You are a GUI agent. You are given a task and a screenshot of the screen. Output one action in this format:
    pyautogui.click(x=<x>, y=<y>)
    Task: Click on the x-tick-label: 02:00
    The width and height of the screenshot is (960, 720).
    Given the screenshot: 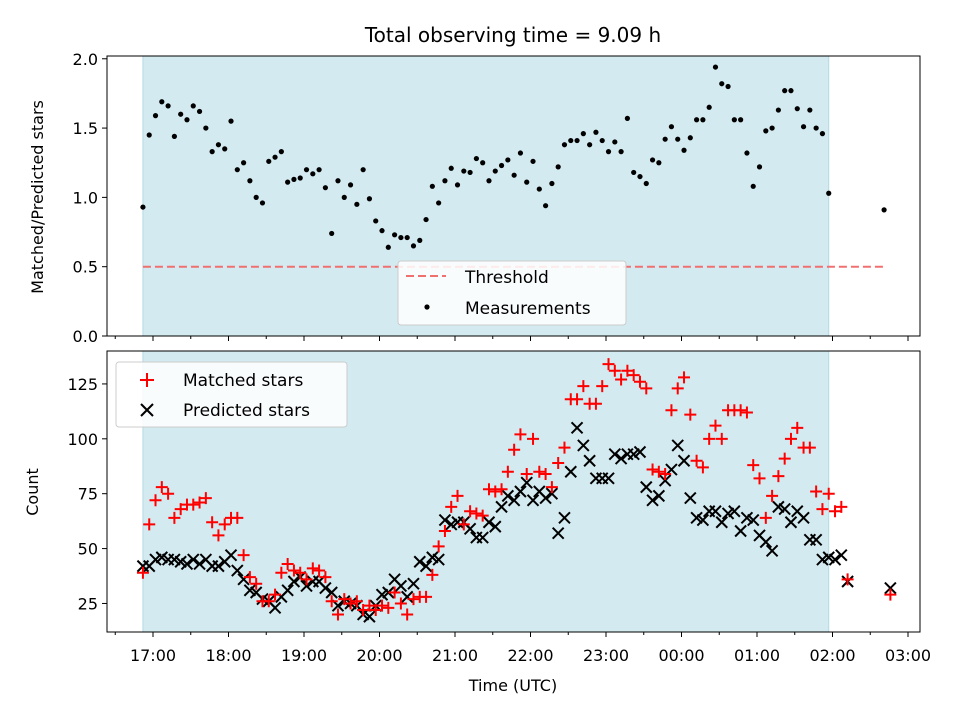 What is the action you would take?
    pyautogui.click(x=832, y=655)
    